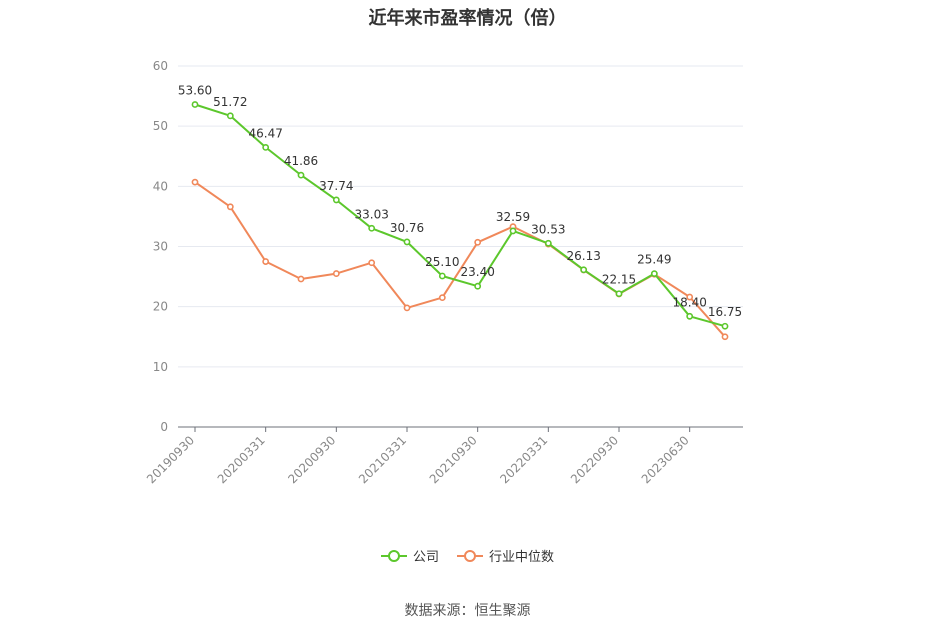 This screenshot has height=632, width=935. I want to click on legend-swatch-company, so click(393, 556).